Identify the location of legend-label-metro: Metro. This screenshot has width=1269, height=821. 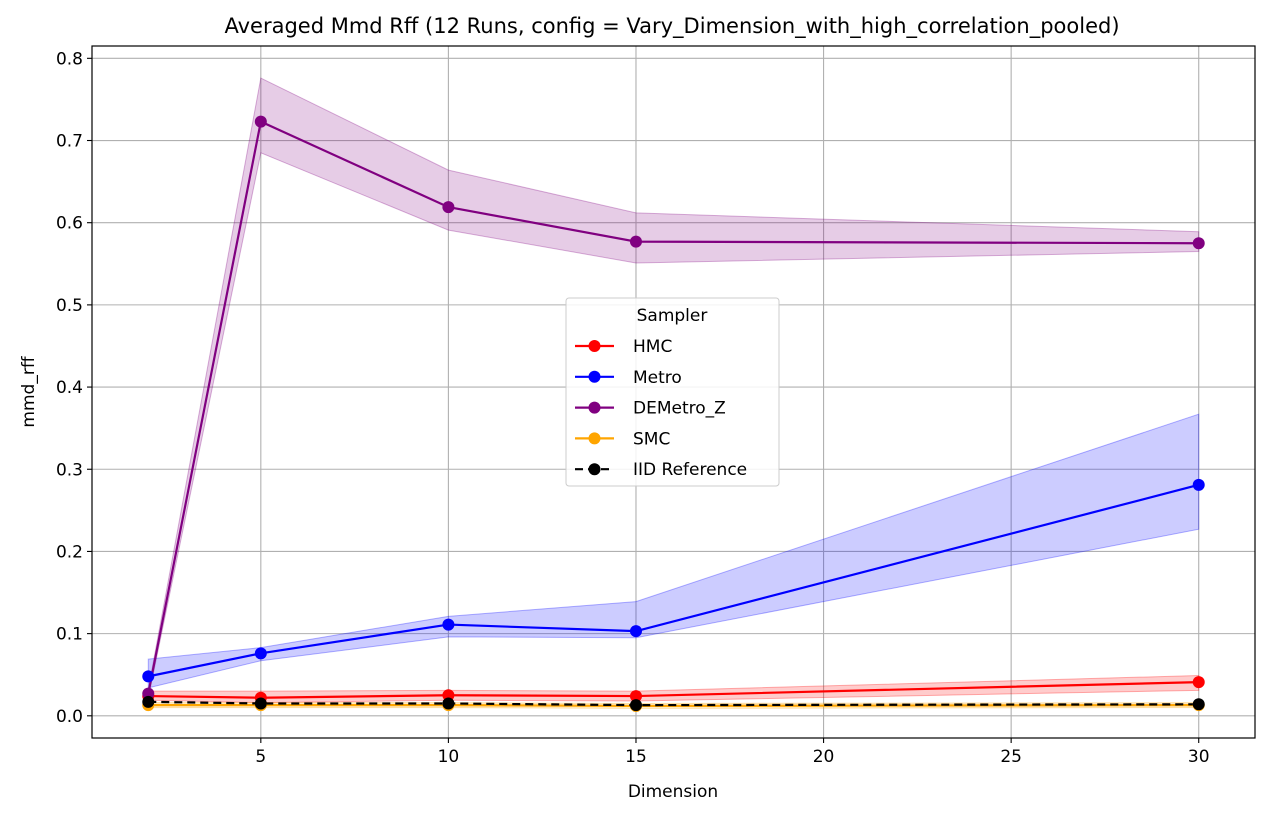
(657, 378).